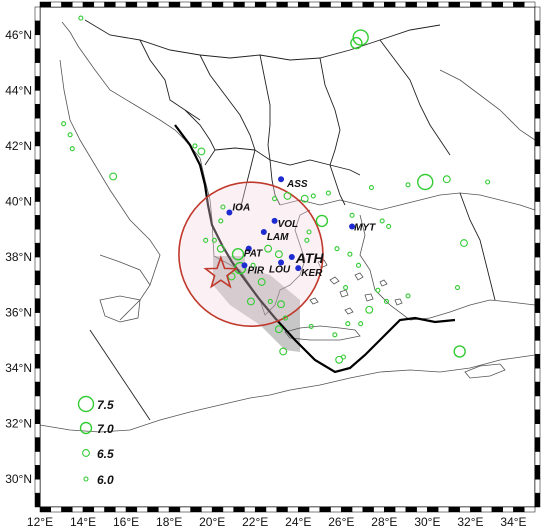  Describe the element at coordinates (365, 227) in the screenshot. I see `station-label-myt: MYT` at that location.